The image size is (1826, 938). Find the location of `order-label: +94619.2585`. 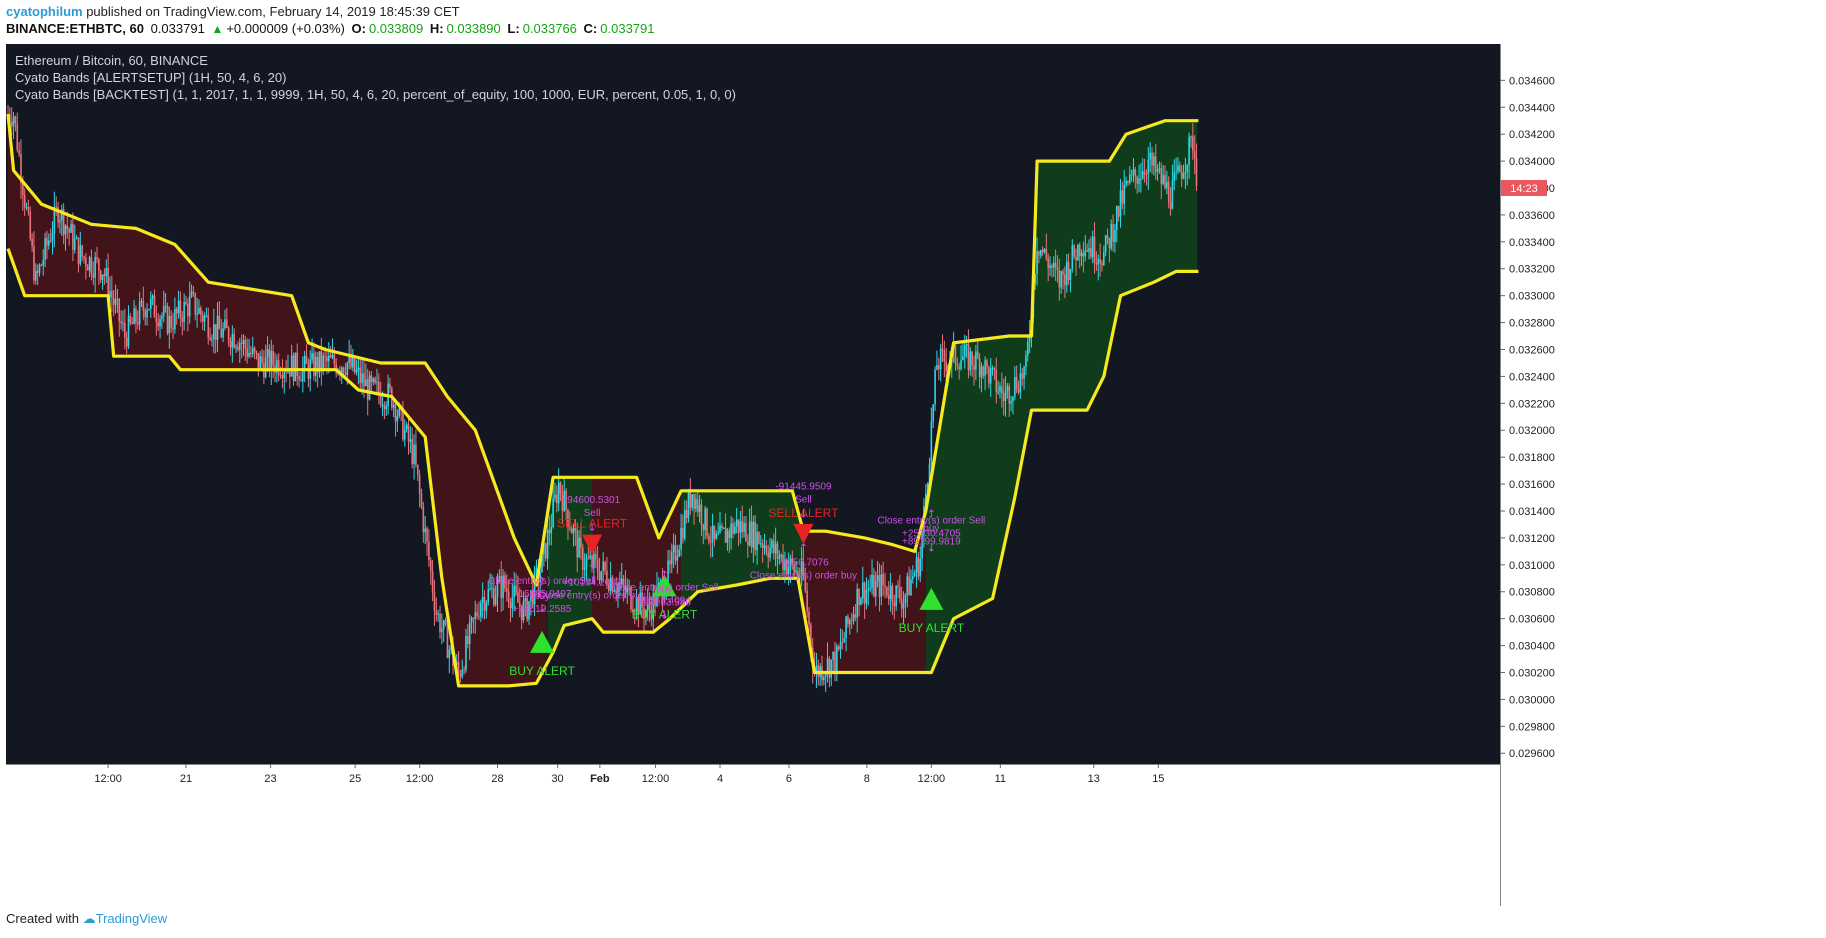

order-label: +94619.2585 is located at coordinates (542, 609).